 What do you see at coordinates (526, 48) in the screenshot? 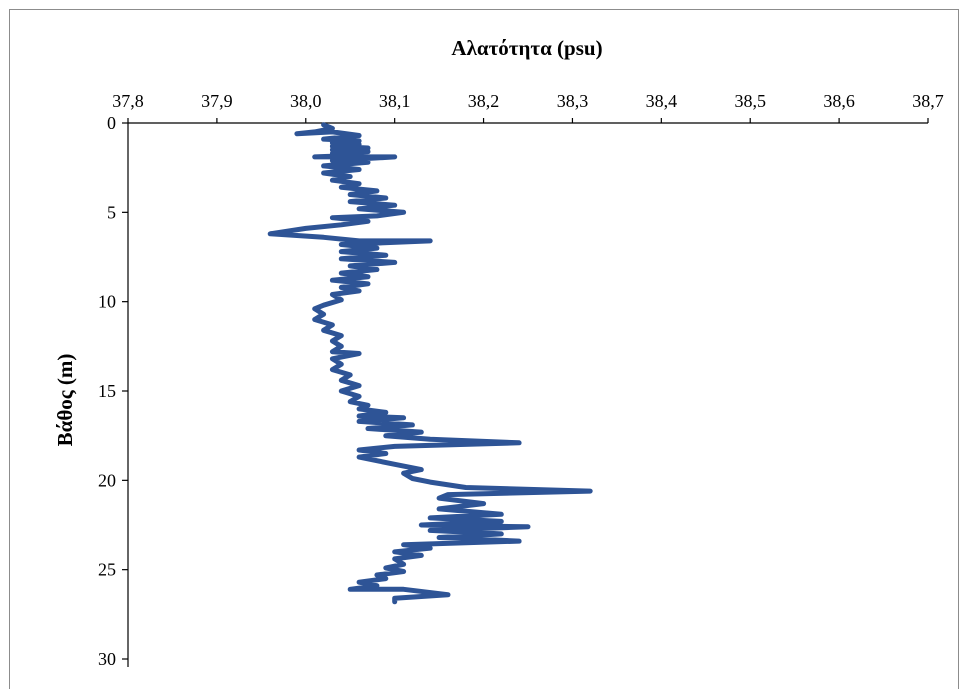
I see `x-axis-title: Αλατότητα (psu)` at bounding box center [526, 48].